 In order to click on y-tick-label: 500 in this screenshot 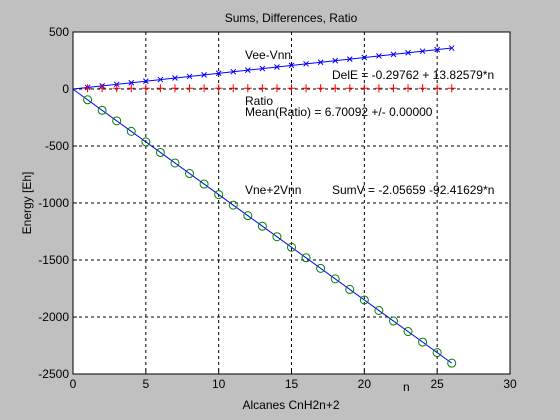, I will do `click(59, 32)`.